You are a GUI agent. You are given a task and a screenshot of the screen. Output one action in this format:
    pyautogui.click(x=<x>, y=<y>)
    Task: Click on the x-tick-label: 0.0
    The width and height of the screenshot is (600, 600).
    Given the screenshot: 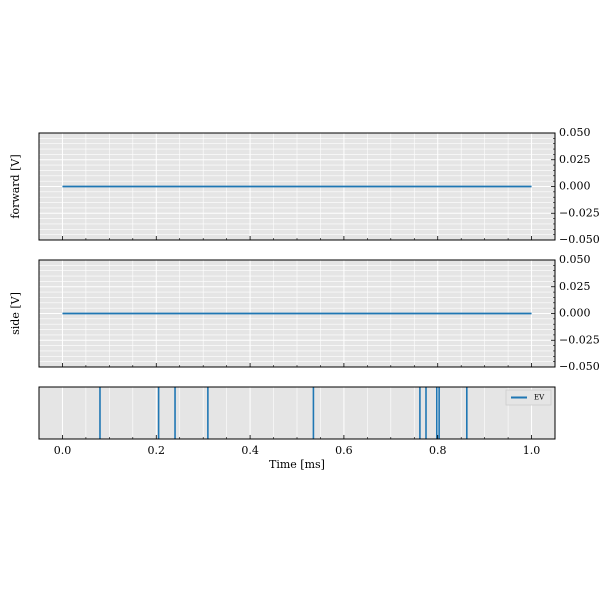 What is the action you would take?
    pyautogui.click(x=63, y=450)
    